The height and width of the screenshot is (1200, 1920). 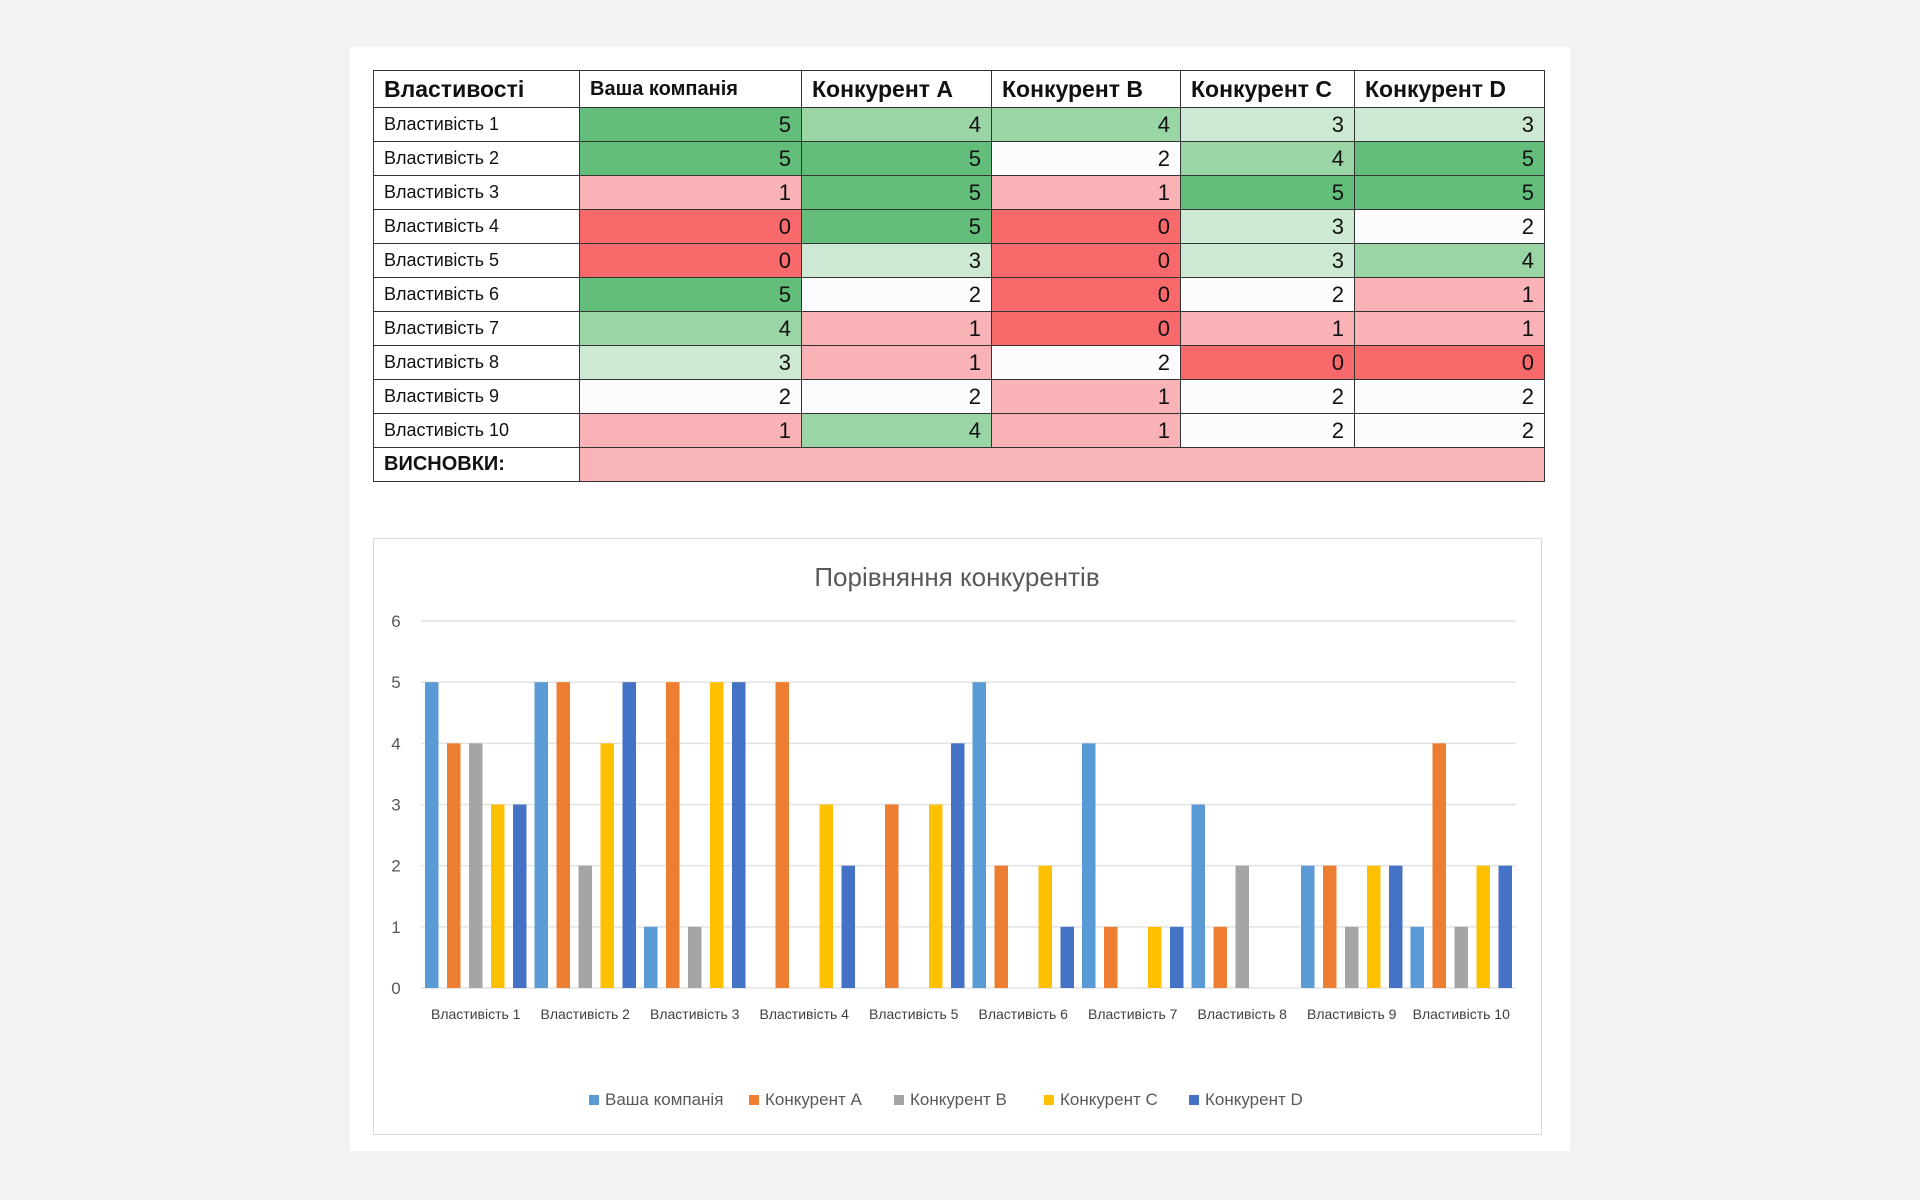 What do you see at coordinates (813, 1099) in the screenshot?
I see `legend-label: Конкурент A` at bounding box center [813, 1099].